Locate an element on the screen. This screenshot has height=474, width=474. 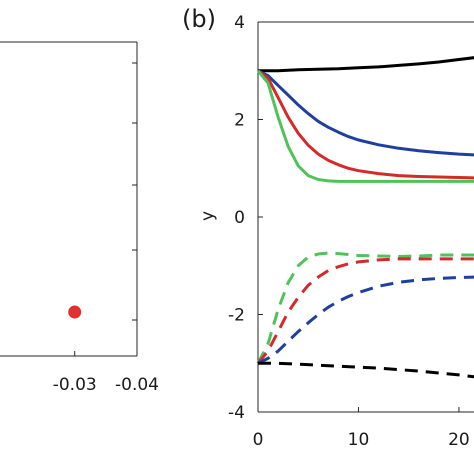
panel-a-x-tick-label: -0.04 is located at coordinates (137, 385).